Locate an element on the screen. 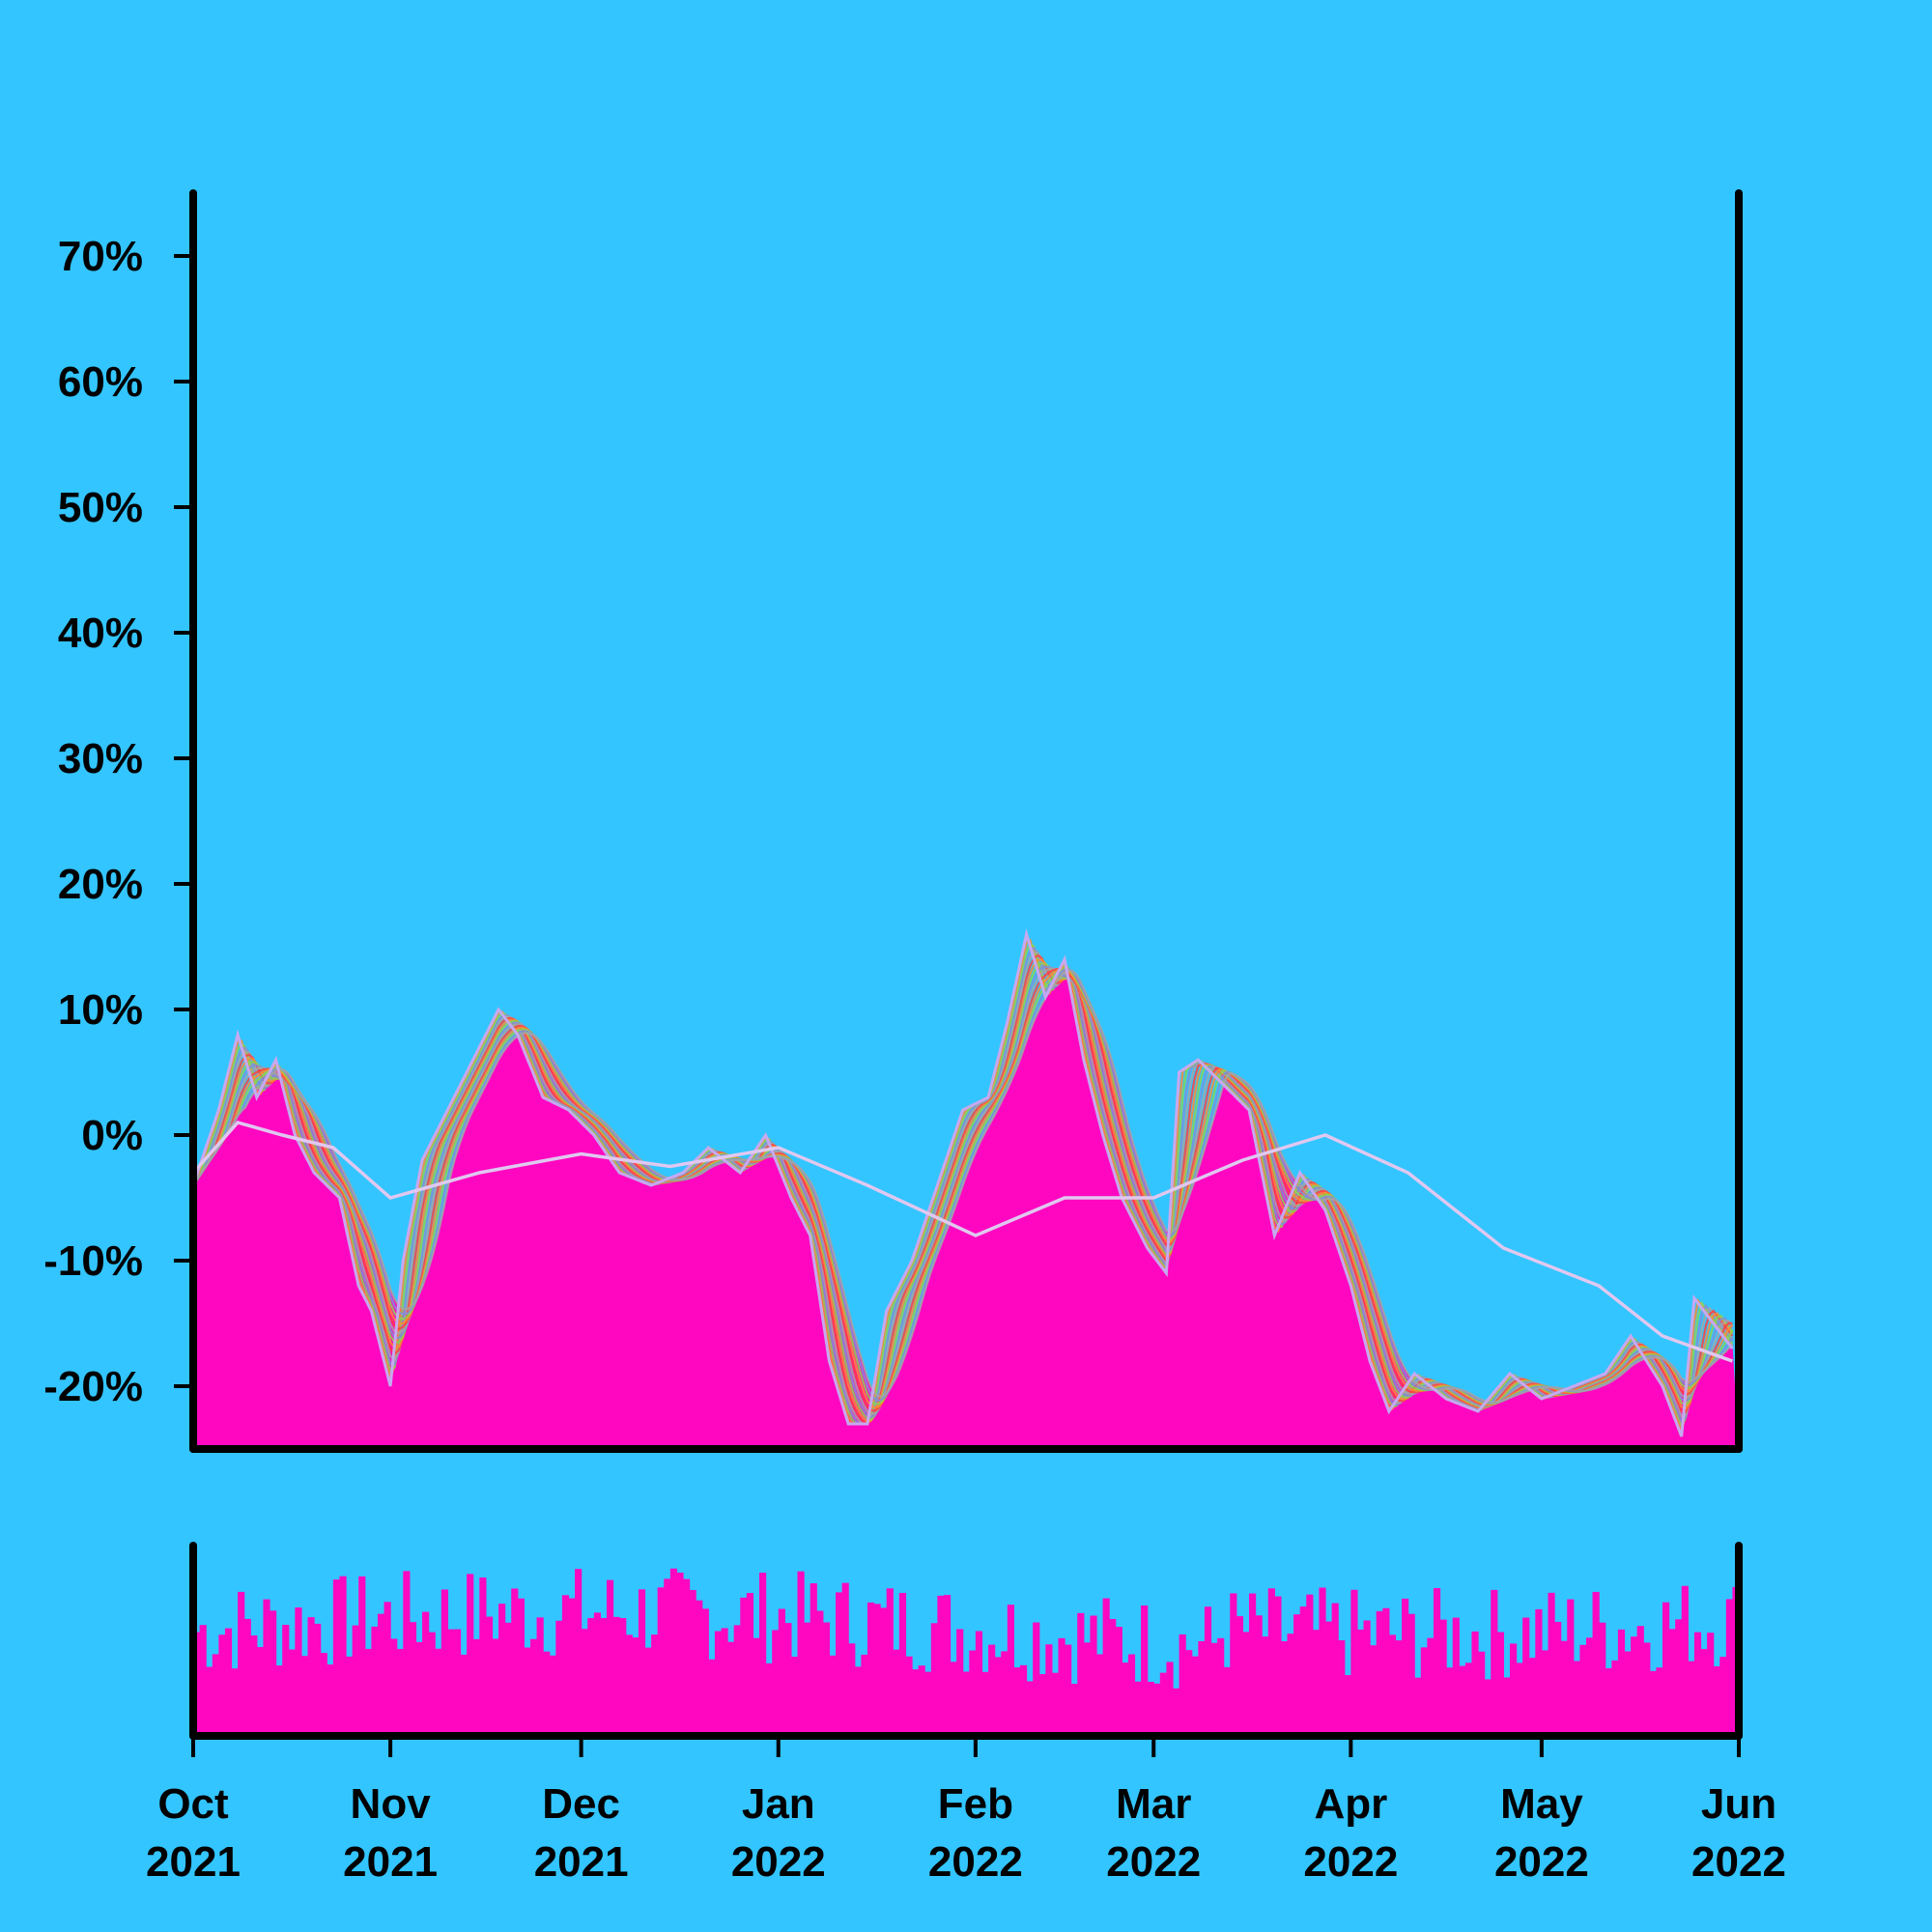  y-tick-label: -10% is located at coordinates (93, 1261).